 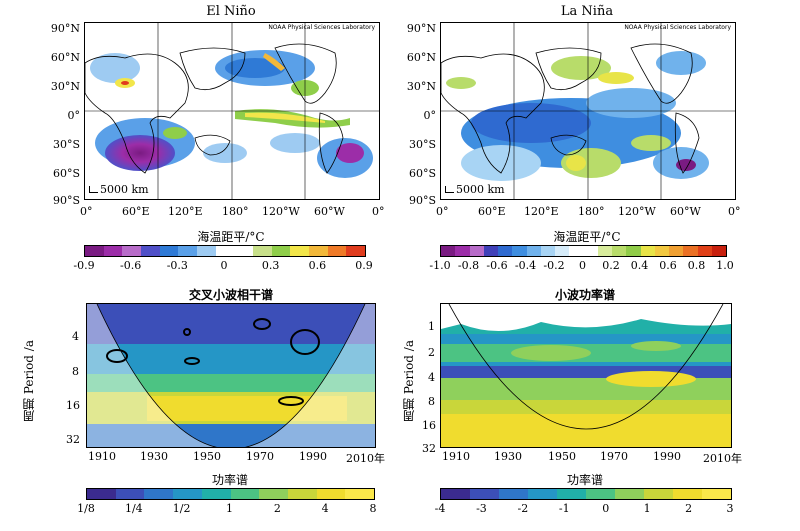 What do you see at coordinates (365, 458) in the screenshot?
I see `coherence-xtick: 2010年` at bounding box center [365, 458].